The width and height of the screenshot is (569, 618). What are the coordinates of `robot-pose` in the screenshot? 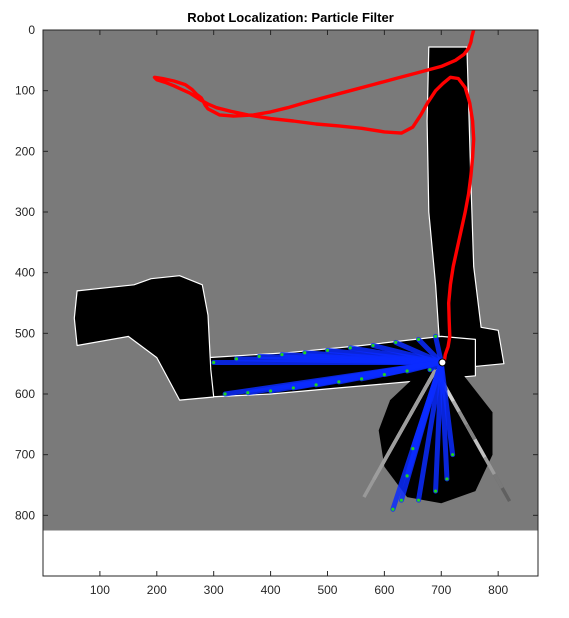 It's located at (442, 362).